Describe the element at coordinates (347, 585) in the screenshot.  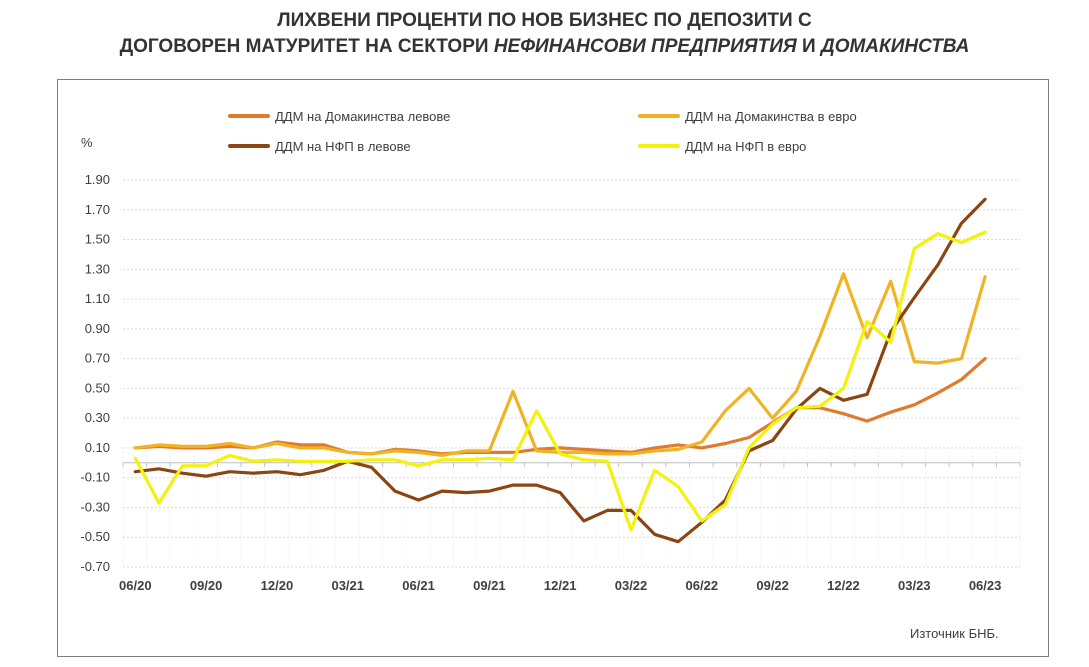
I see `x-tick-label: 03/21` at that location.